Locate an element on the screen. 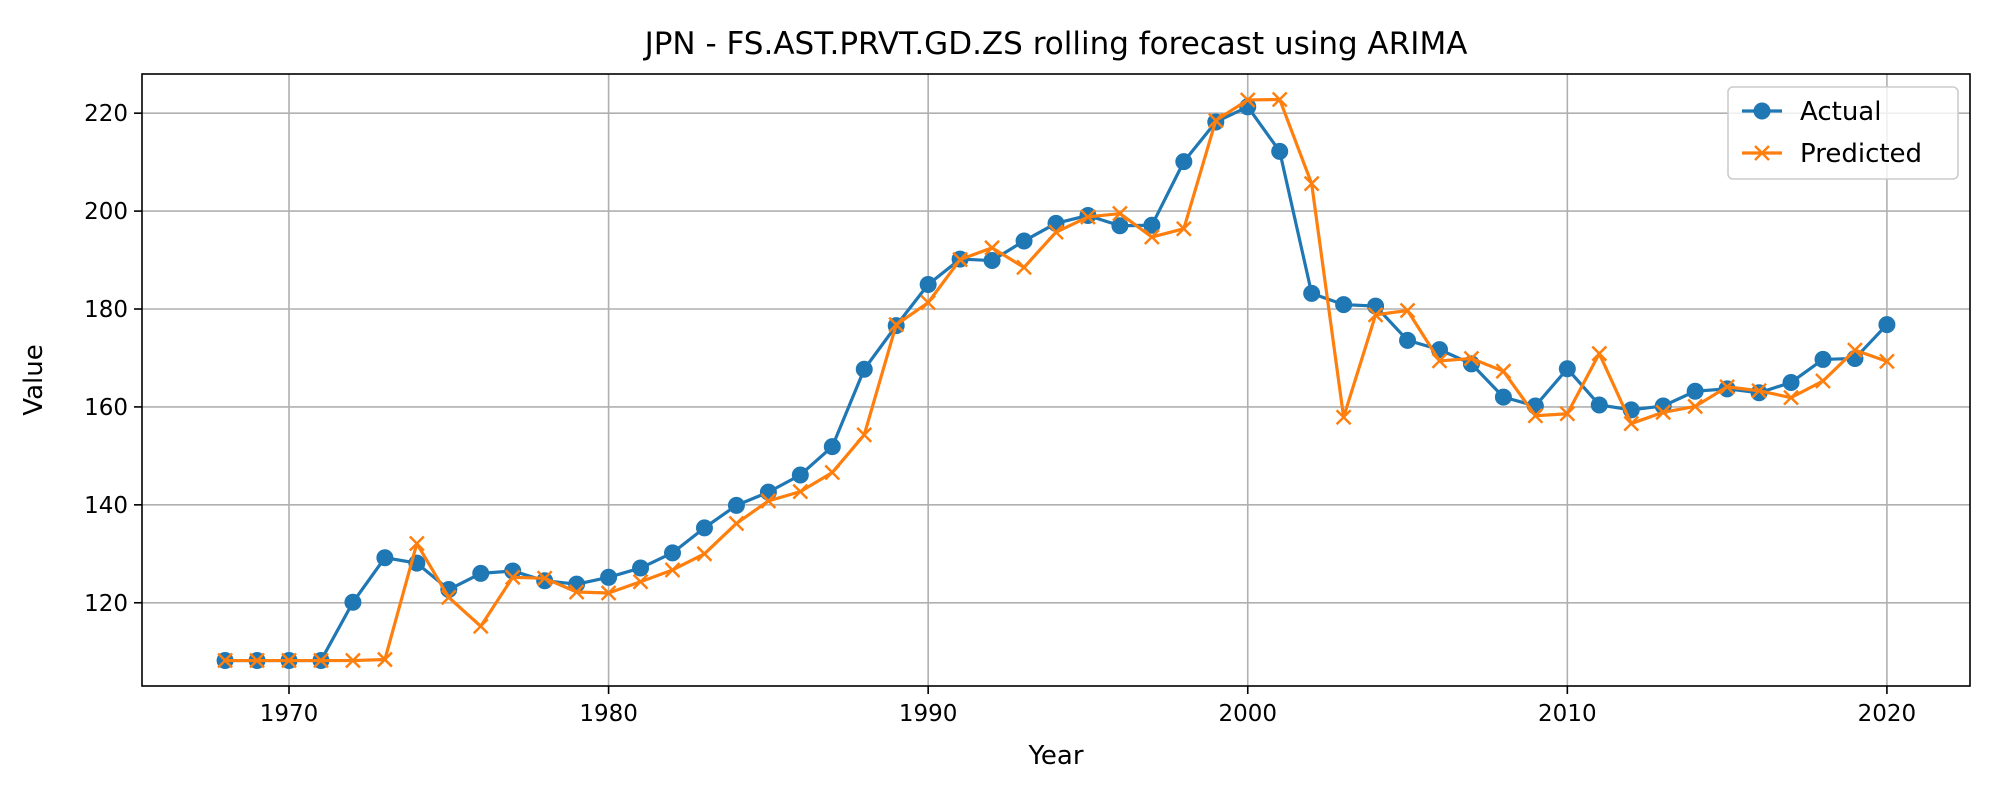 This screenshot has height=805, width=2000. x-tick-label: 1970 is located at coordinates (289, 714).